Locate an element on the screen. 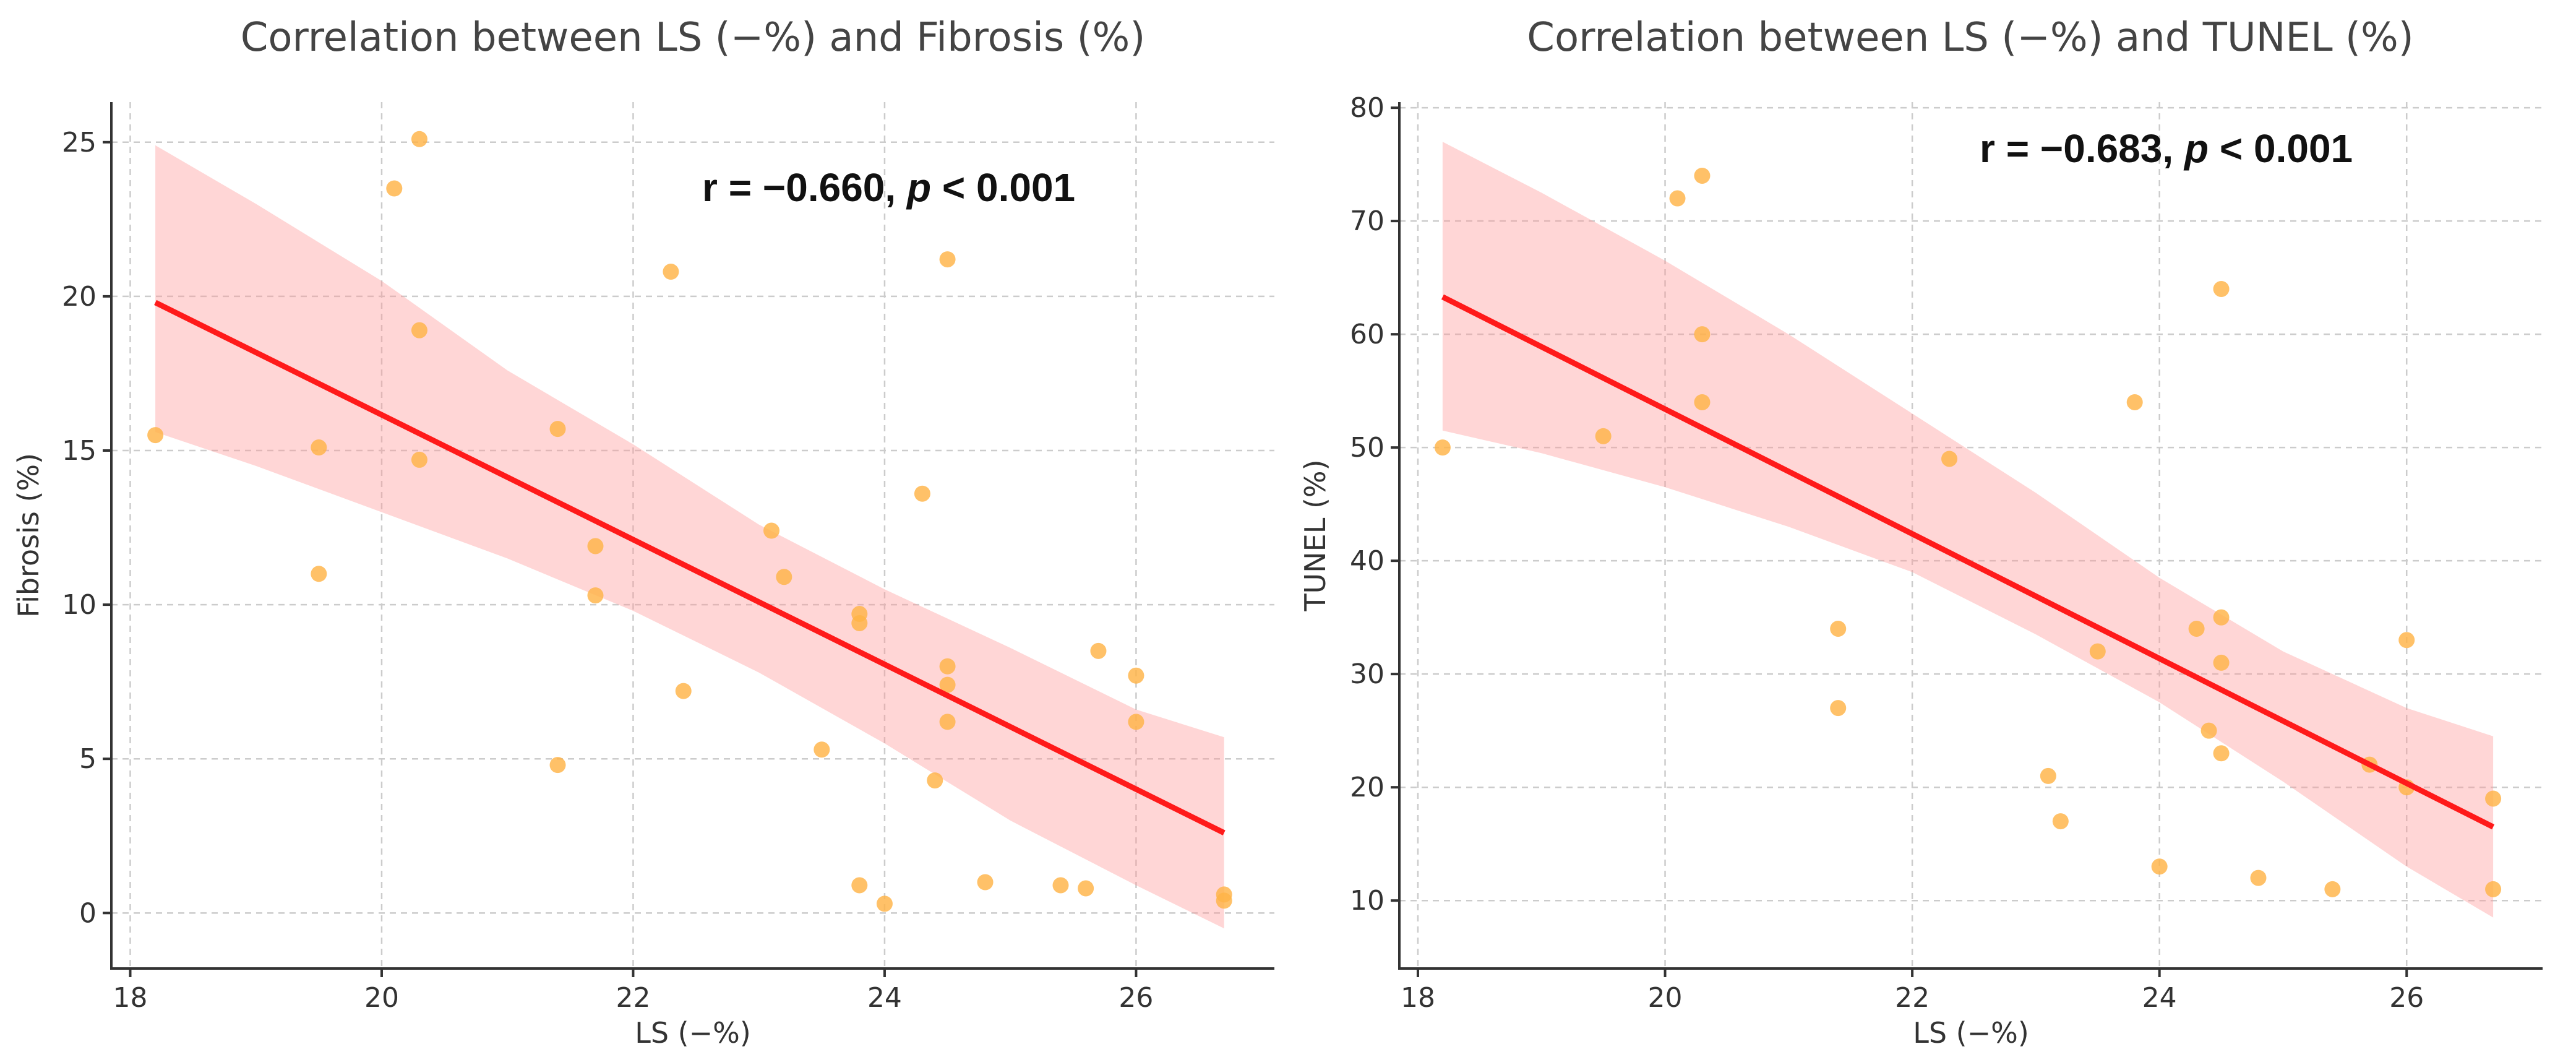 The width and height of the screenshot is (2576, 1057). stats-annotation: r = −0.683, p < 0.001 is located at coordinates (2166, 148).